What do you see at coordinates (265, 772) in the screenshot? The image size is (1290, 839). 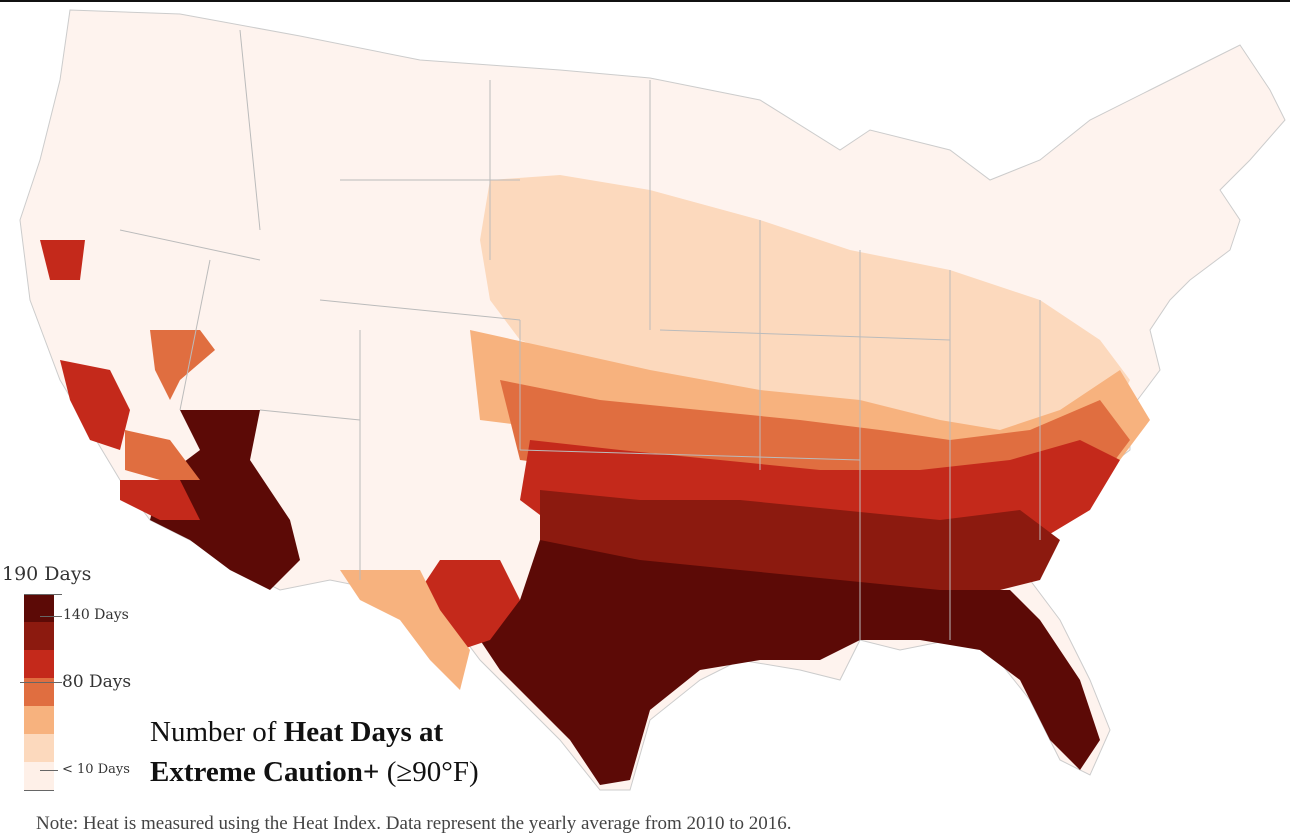 I see `title-bold-2: Extreme Caution+` at bounding box center [265, 772].